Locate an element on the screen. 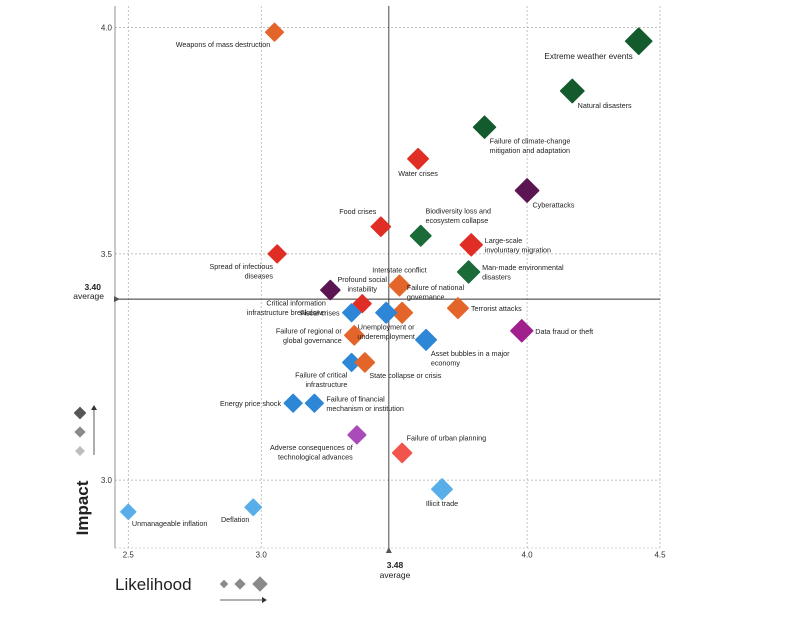 The width and height of the screenshot is (788, 620). risk-label-line: Unmanageable inflation is located at coordinates (170, 523).